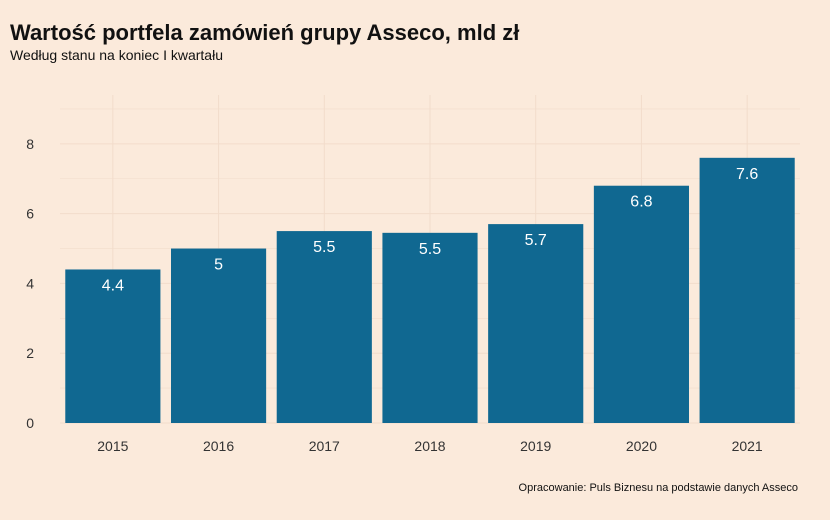 The height and width of the screenshot is (520, 830). Describe the element at coordinates (430, 327) in the screenshot. I see `bar-2018` at that location.